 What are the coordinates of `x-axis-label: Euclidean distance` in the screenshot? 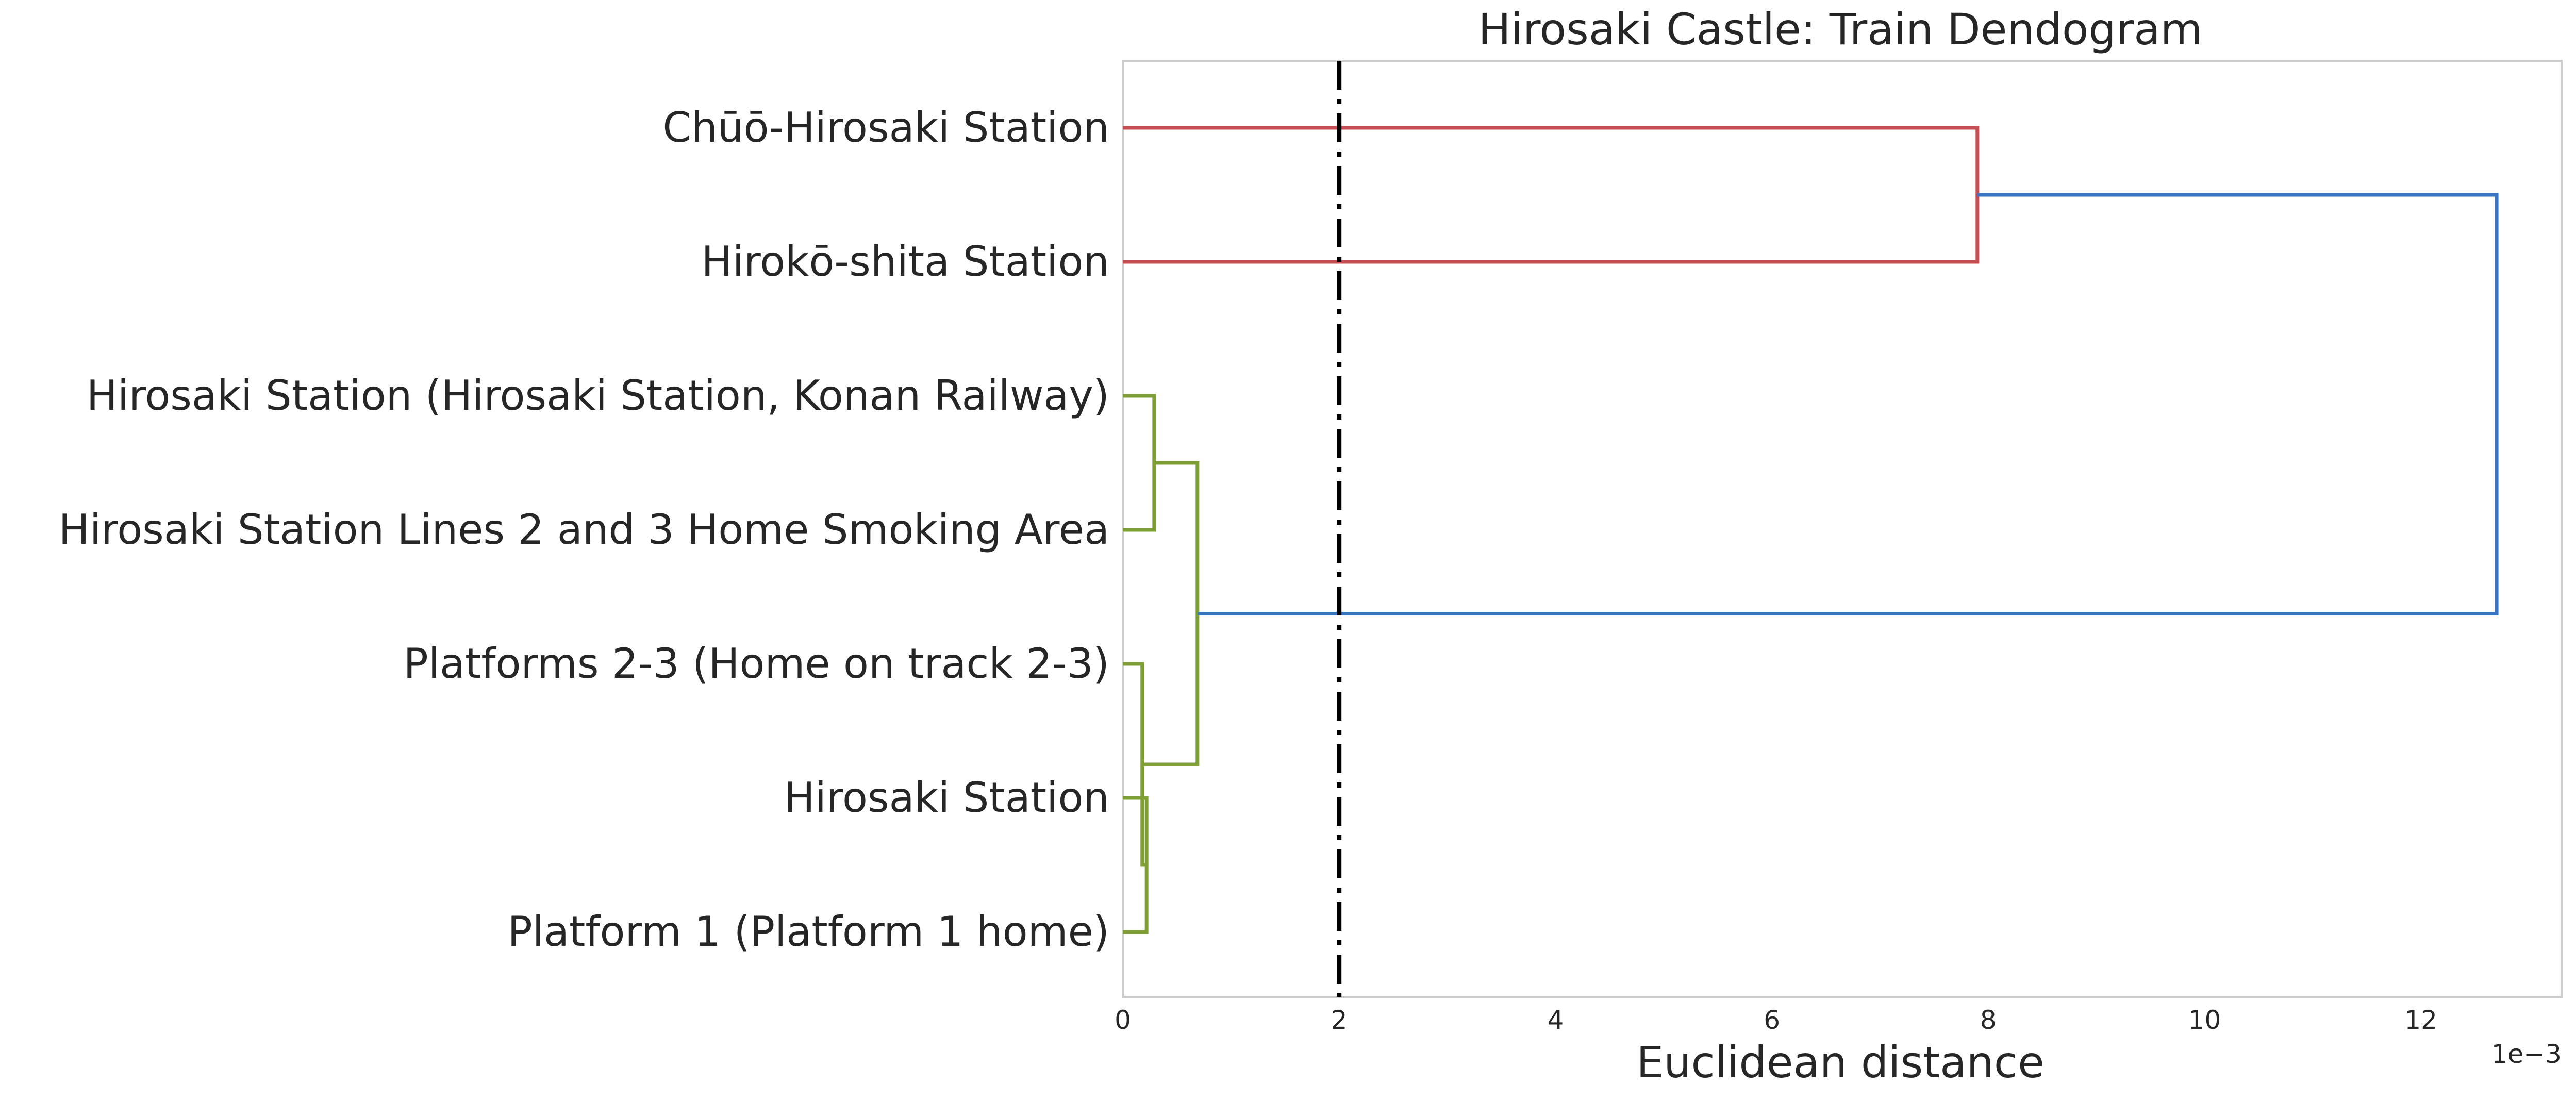 It's located at (1840, 1062).